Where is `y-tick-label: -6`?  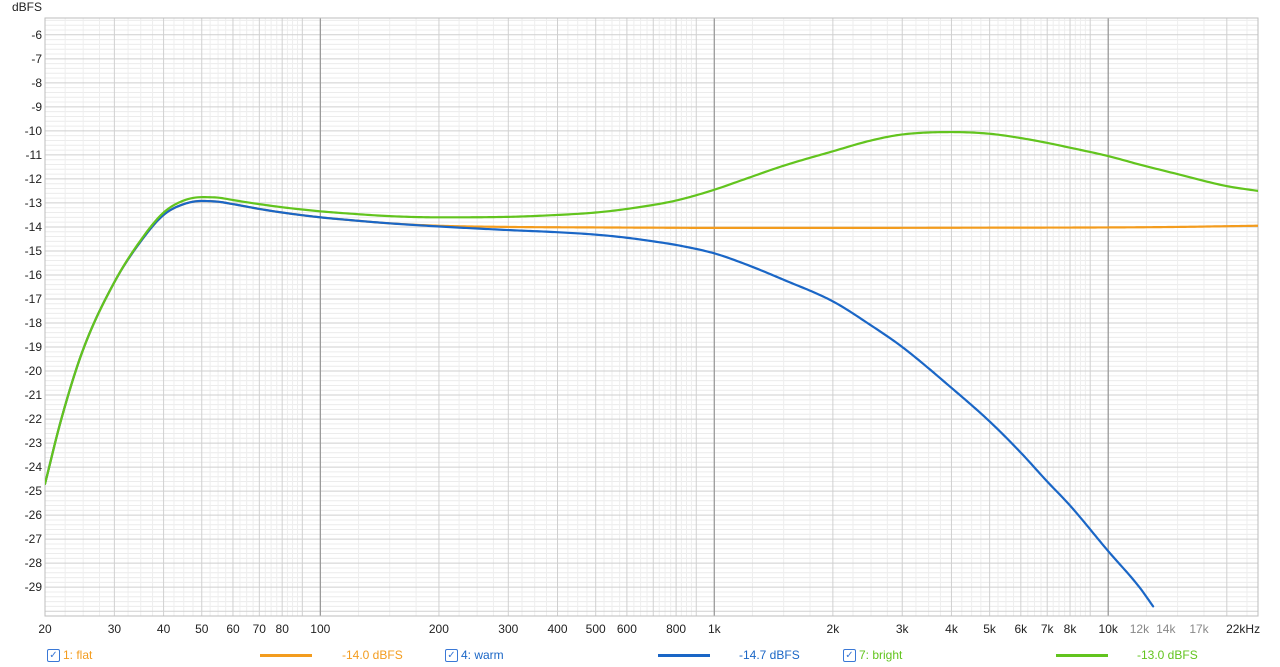 y-tick-label: -6 is located at coordinates (36, 35).